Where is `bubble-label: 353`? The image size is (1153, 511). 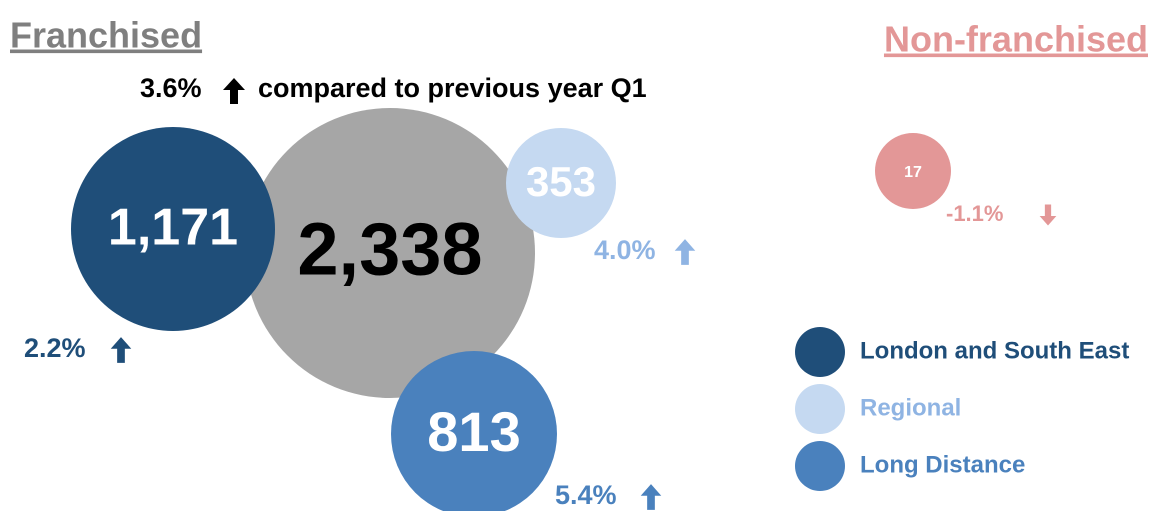
bubble-label: 353 is located at coordinates (561, 181).